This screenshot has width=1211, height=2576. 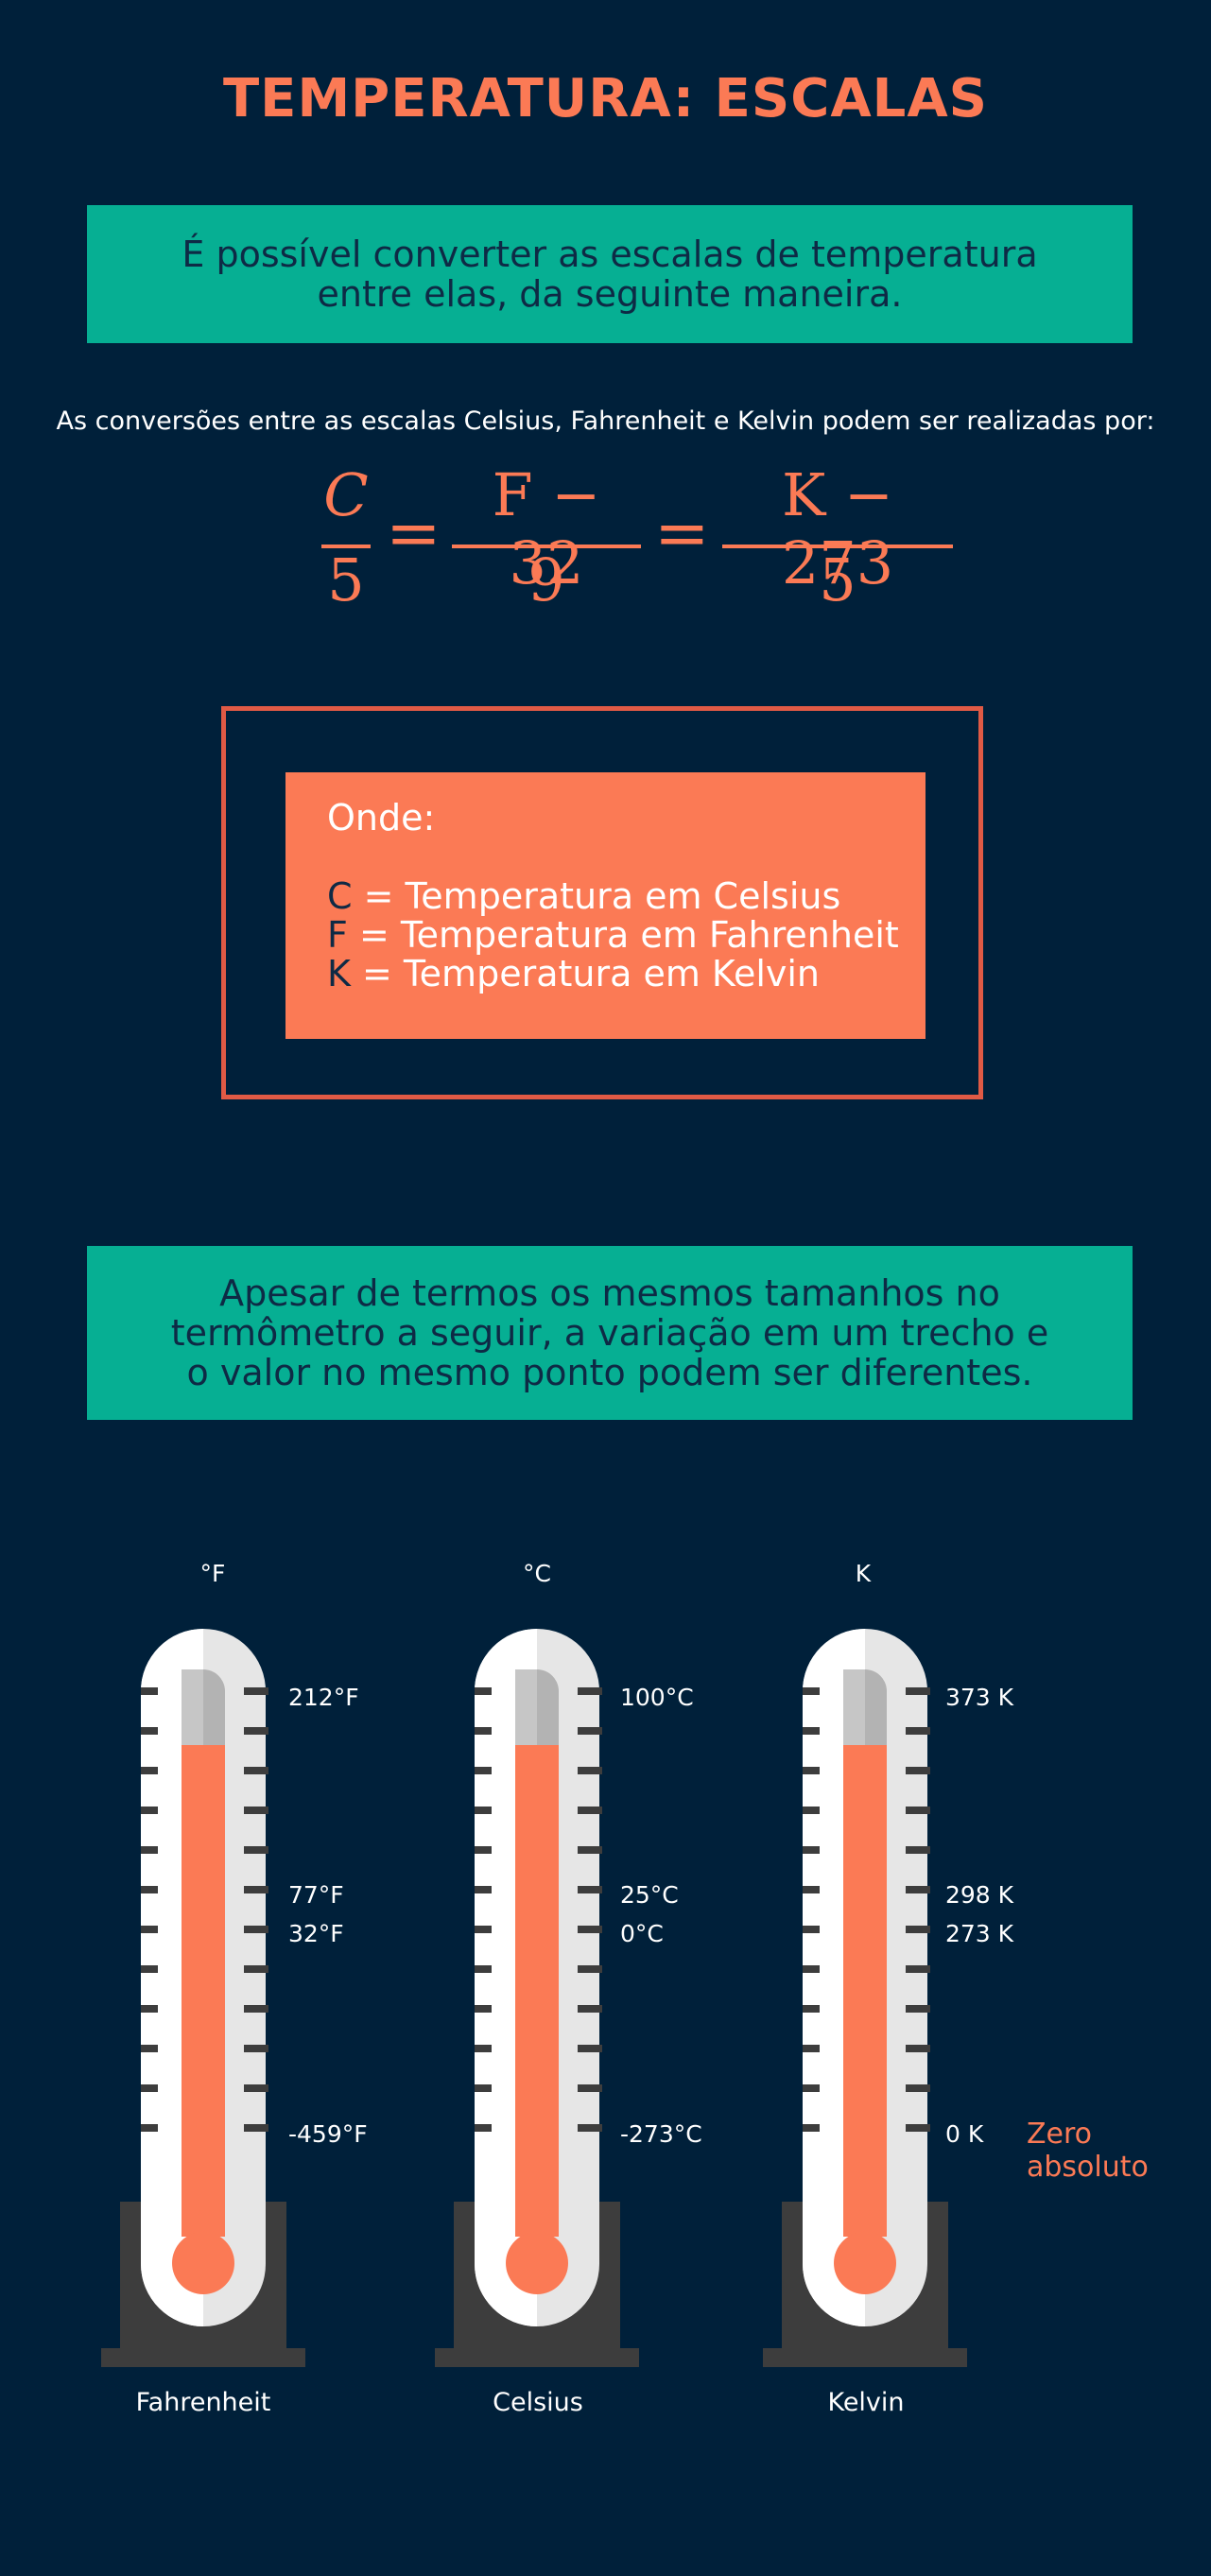 What do you see at coordinates (980, 1697) in the screenshot?
I see `tick-label: 373 K` at bounding box center [980, 1697].